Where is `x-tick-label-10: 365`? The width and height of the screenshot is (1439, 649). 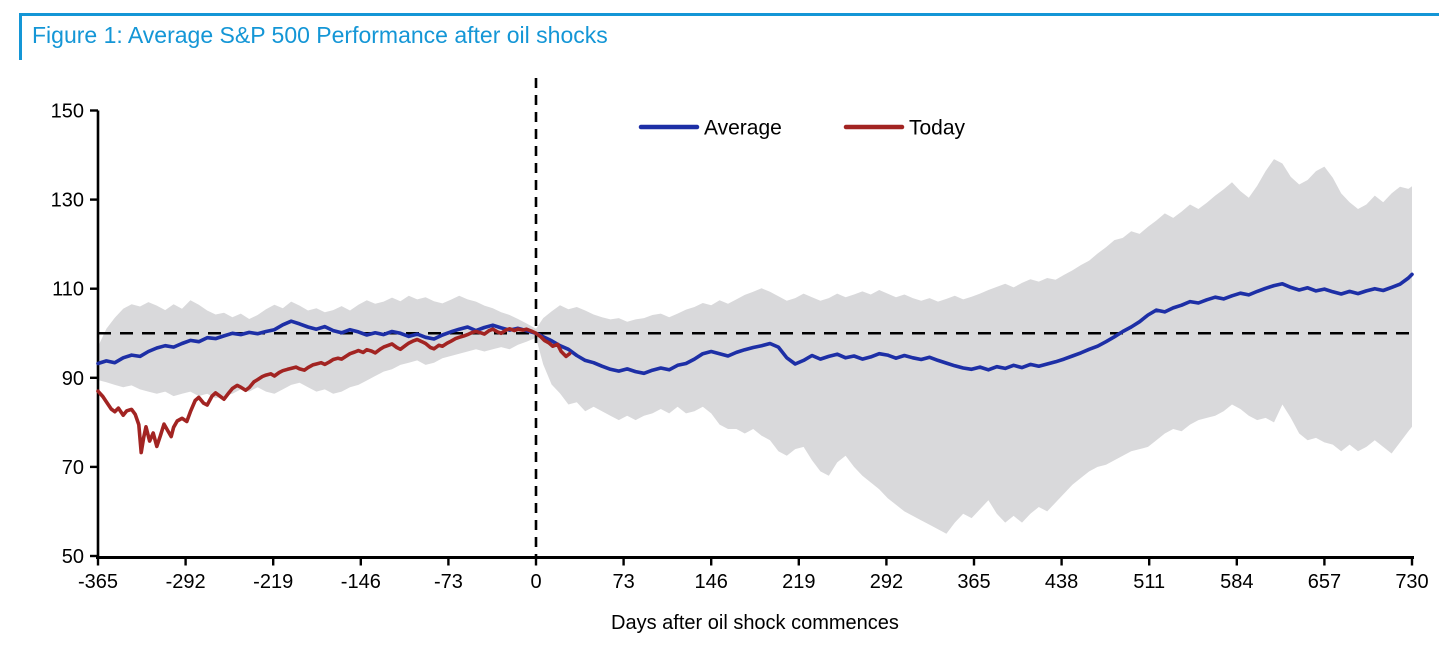 x-tick-label-10: 365 is located at coordinates (973, 582).